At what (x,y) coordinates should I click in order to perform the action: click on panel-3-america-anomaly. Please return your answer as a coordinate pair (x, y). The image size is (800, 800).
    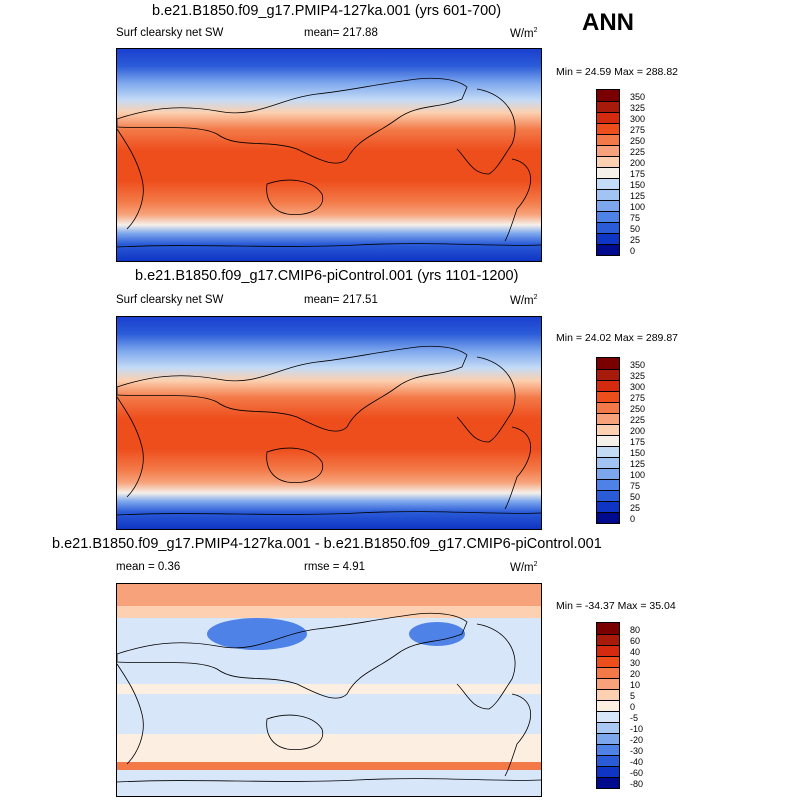
    Looking at the image, I should click on (437, 634).